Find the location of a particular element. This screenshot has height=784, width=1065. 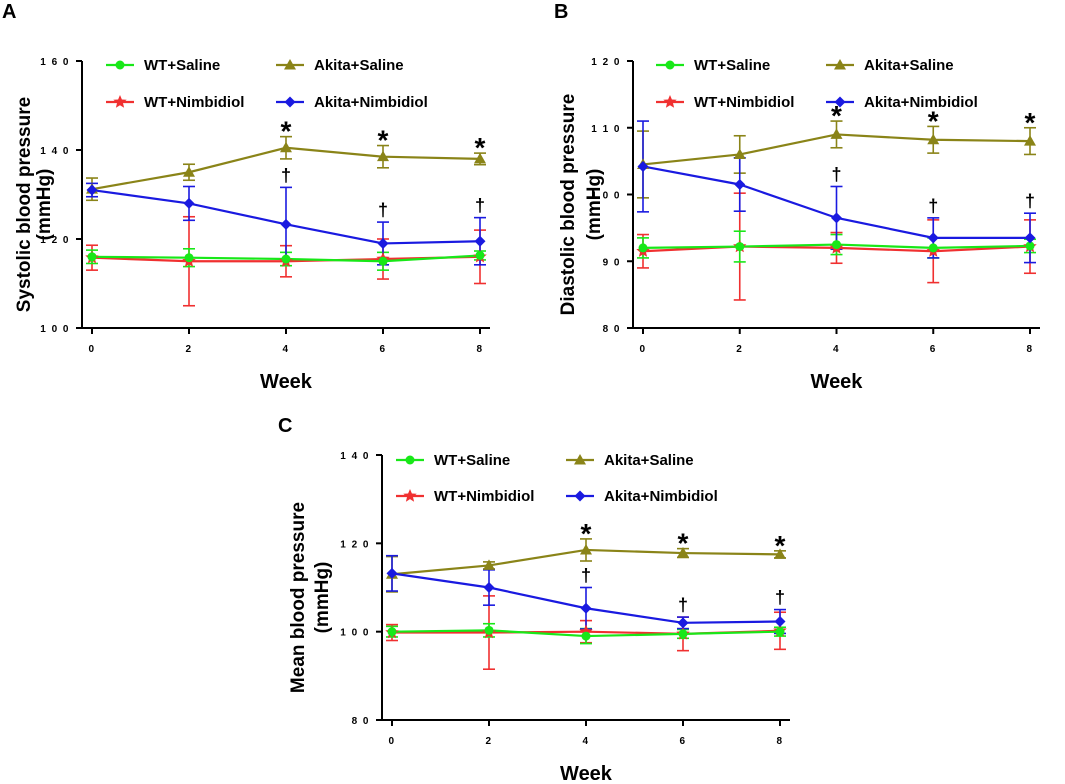

y-axis-label: Systolic blood pressure is located at coordinates (24, 204).